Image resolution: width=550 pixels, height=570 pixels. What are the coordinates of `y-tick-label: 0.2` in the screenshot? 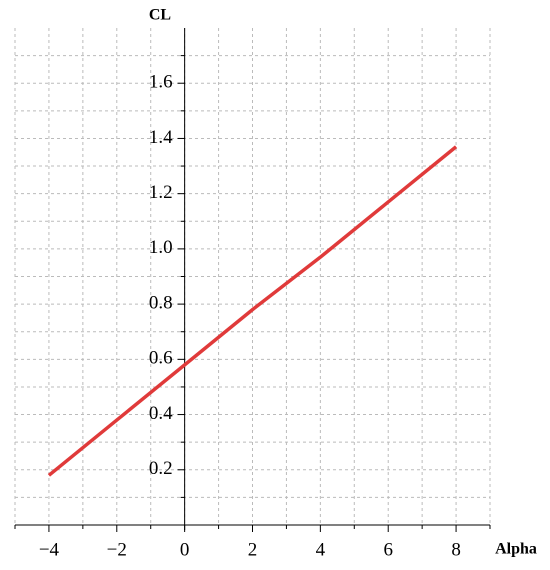 It's located at (161, 468).